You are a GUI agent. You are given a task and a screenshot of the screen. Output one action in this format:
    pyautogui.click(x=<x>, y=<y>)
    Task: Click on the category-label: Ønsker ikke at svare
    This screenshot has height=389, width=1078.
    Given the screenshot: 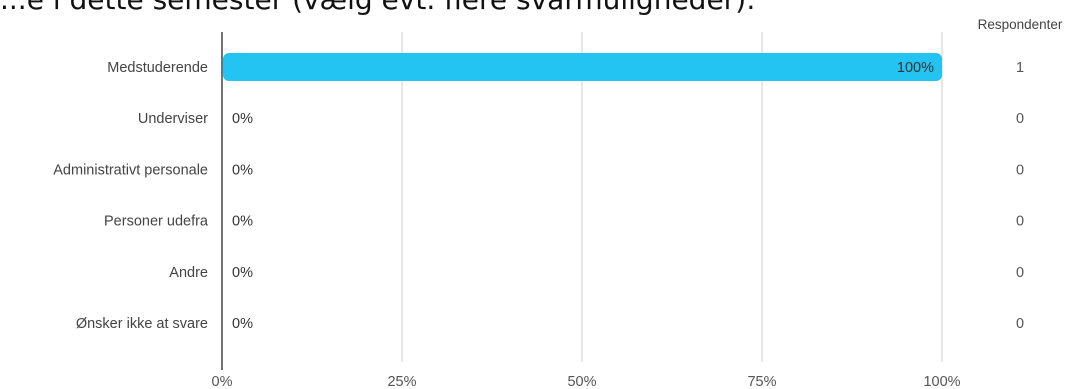 What is the action you would take?
    pyautogui.click(x=142, y=324)
    